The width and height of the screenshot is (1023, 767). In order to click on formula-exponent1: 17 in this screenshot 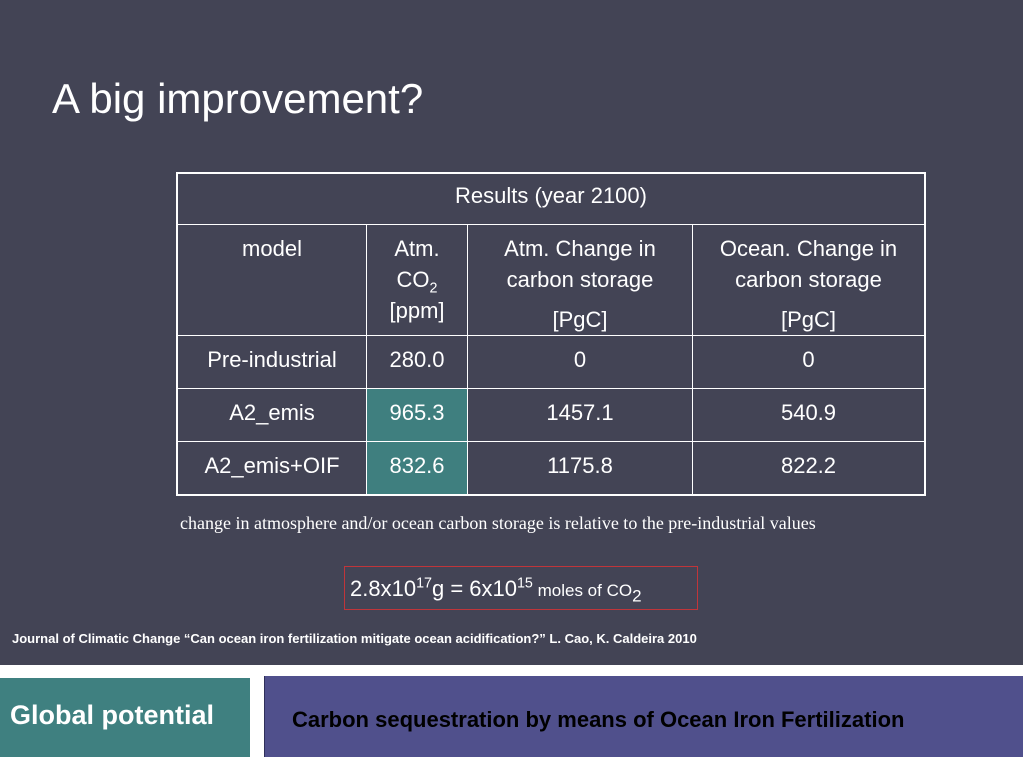, I will do `click(424, 583)`.